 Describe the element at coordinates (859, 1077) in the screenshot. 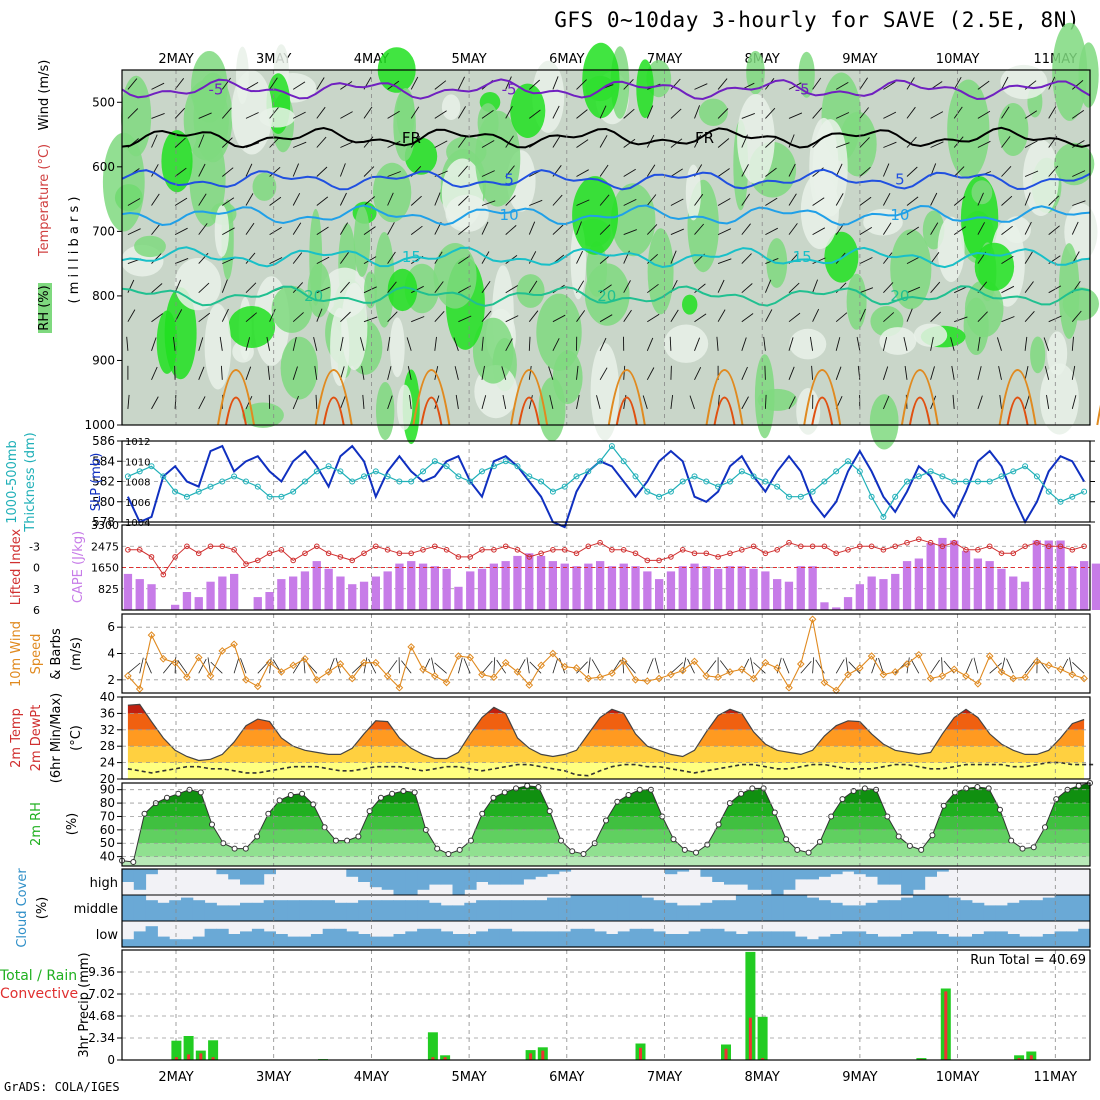

I see `bottom-date-label: 9MAY` at that location.